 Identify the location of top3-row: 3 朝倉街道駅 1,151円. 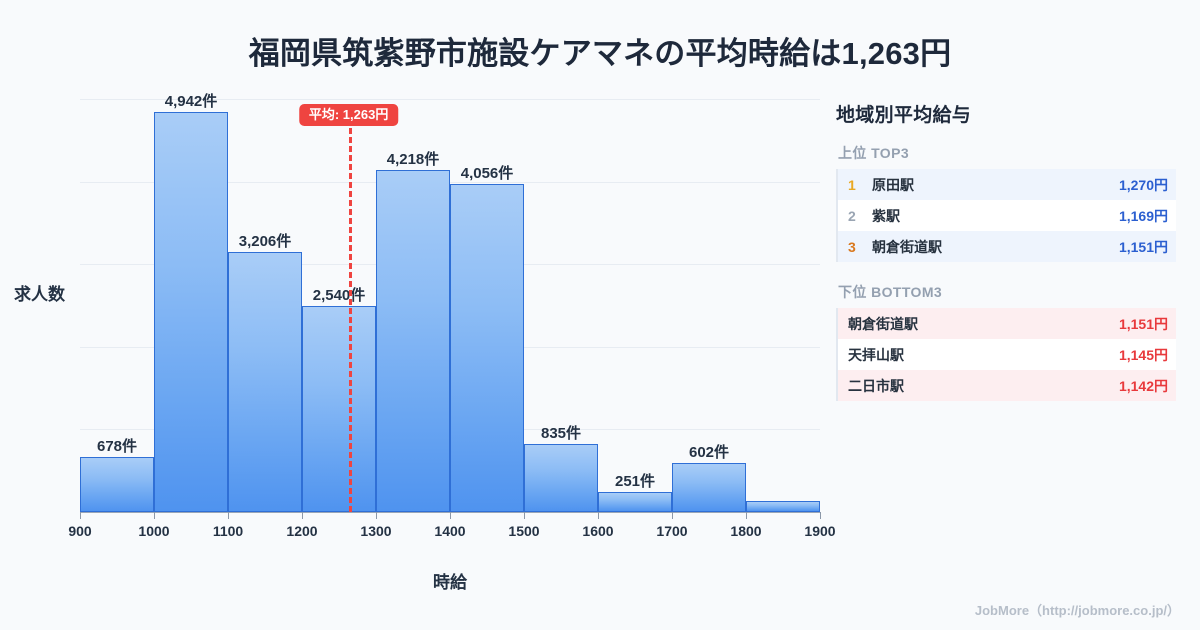
(1007, 246).